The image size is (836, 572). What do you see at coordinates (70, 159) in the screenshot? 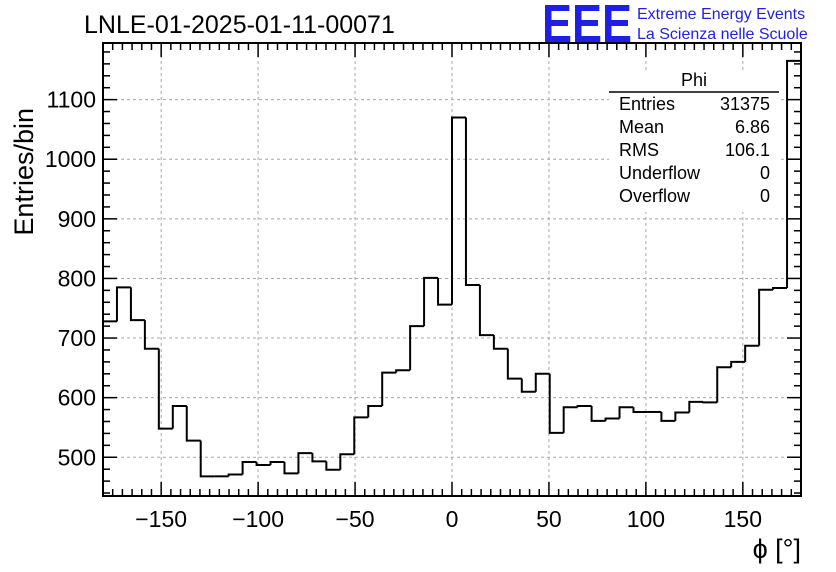
I see `y-tick-label: 1000` at bounding box center [70, 159].